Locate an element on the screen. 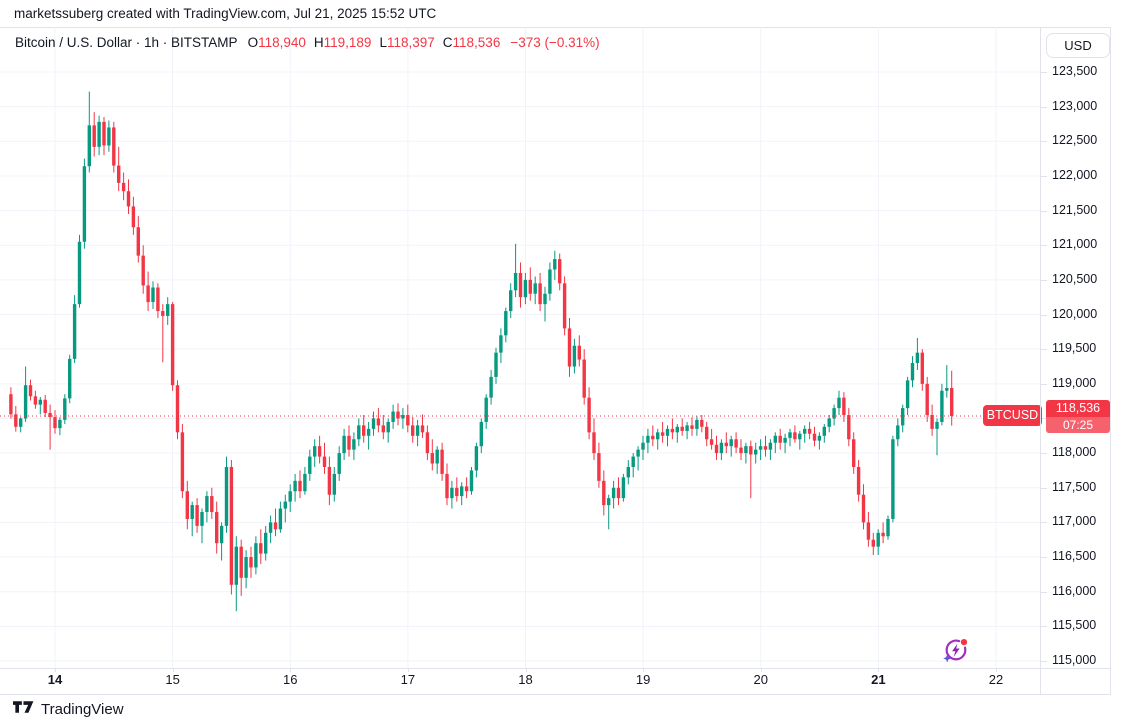 This screenshot has height=727, width=1123. ohlc-low: L118,397 is located at coordinates (407, 42).